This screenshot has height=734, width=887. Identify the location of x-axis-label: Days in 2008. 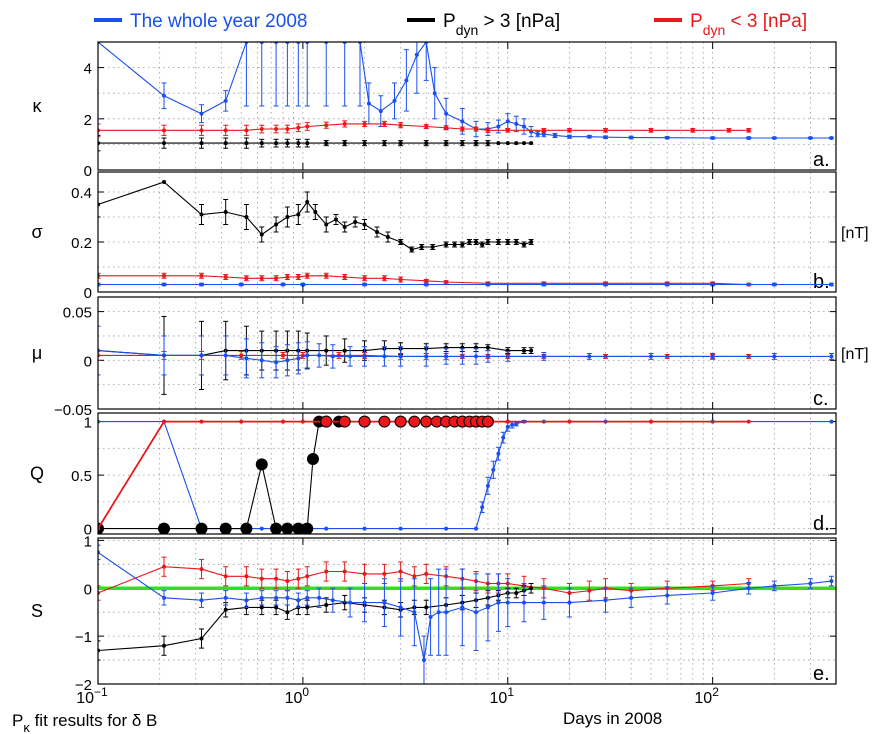
(612, 718).